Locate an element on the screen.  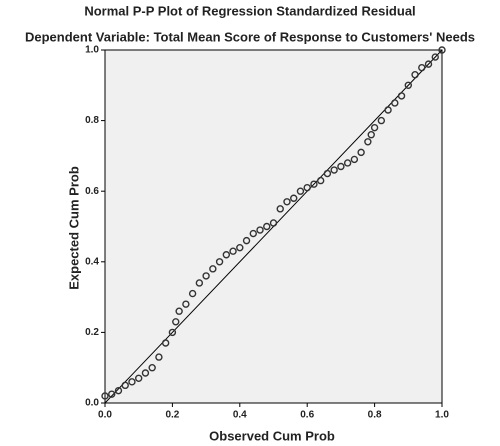
x-tick-label: 0.4 is located at coordinates (240, 415).